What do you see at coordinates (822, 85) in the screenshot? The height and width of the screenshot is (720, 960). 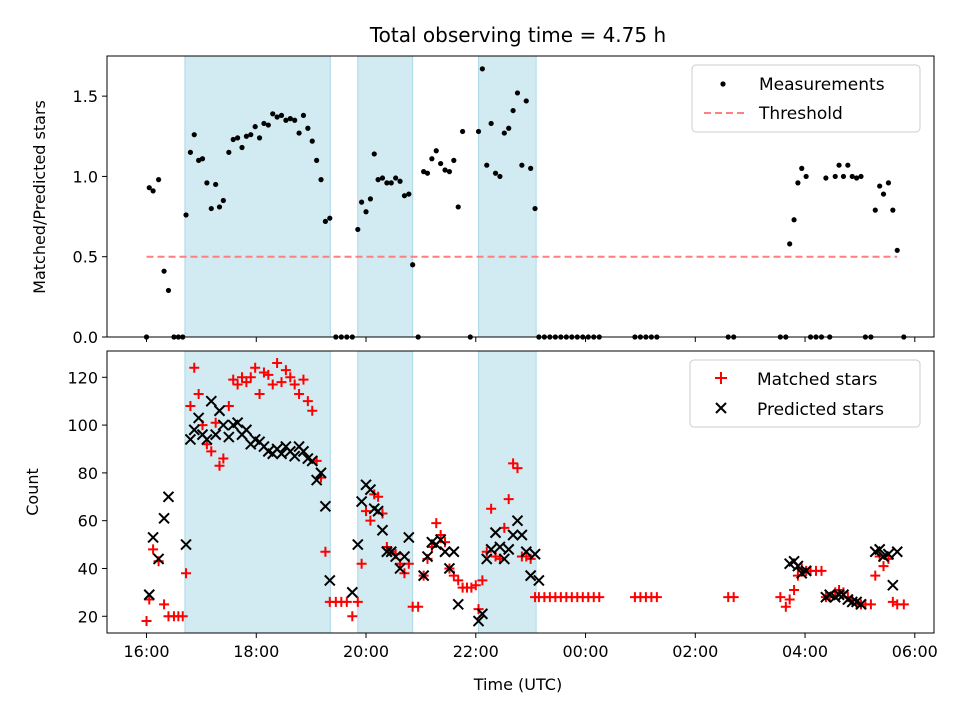 I see `legend-measurements-label: Measurements` at bounding box center [822, 85].